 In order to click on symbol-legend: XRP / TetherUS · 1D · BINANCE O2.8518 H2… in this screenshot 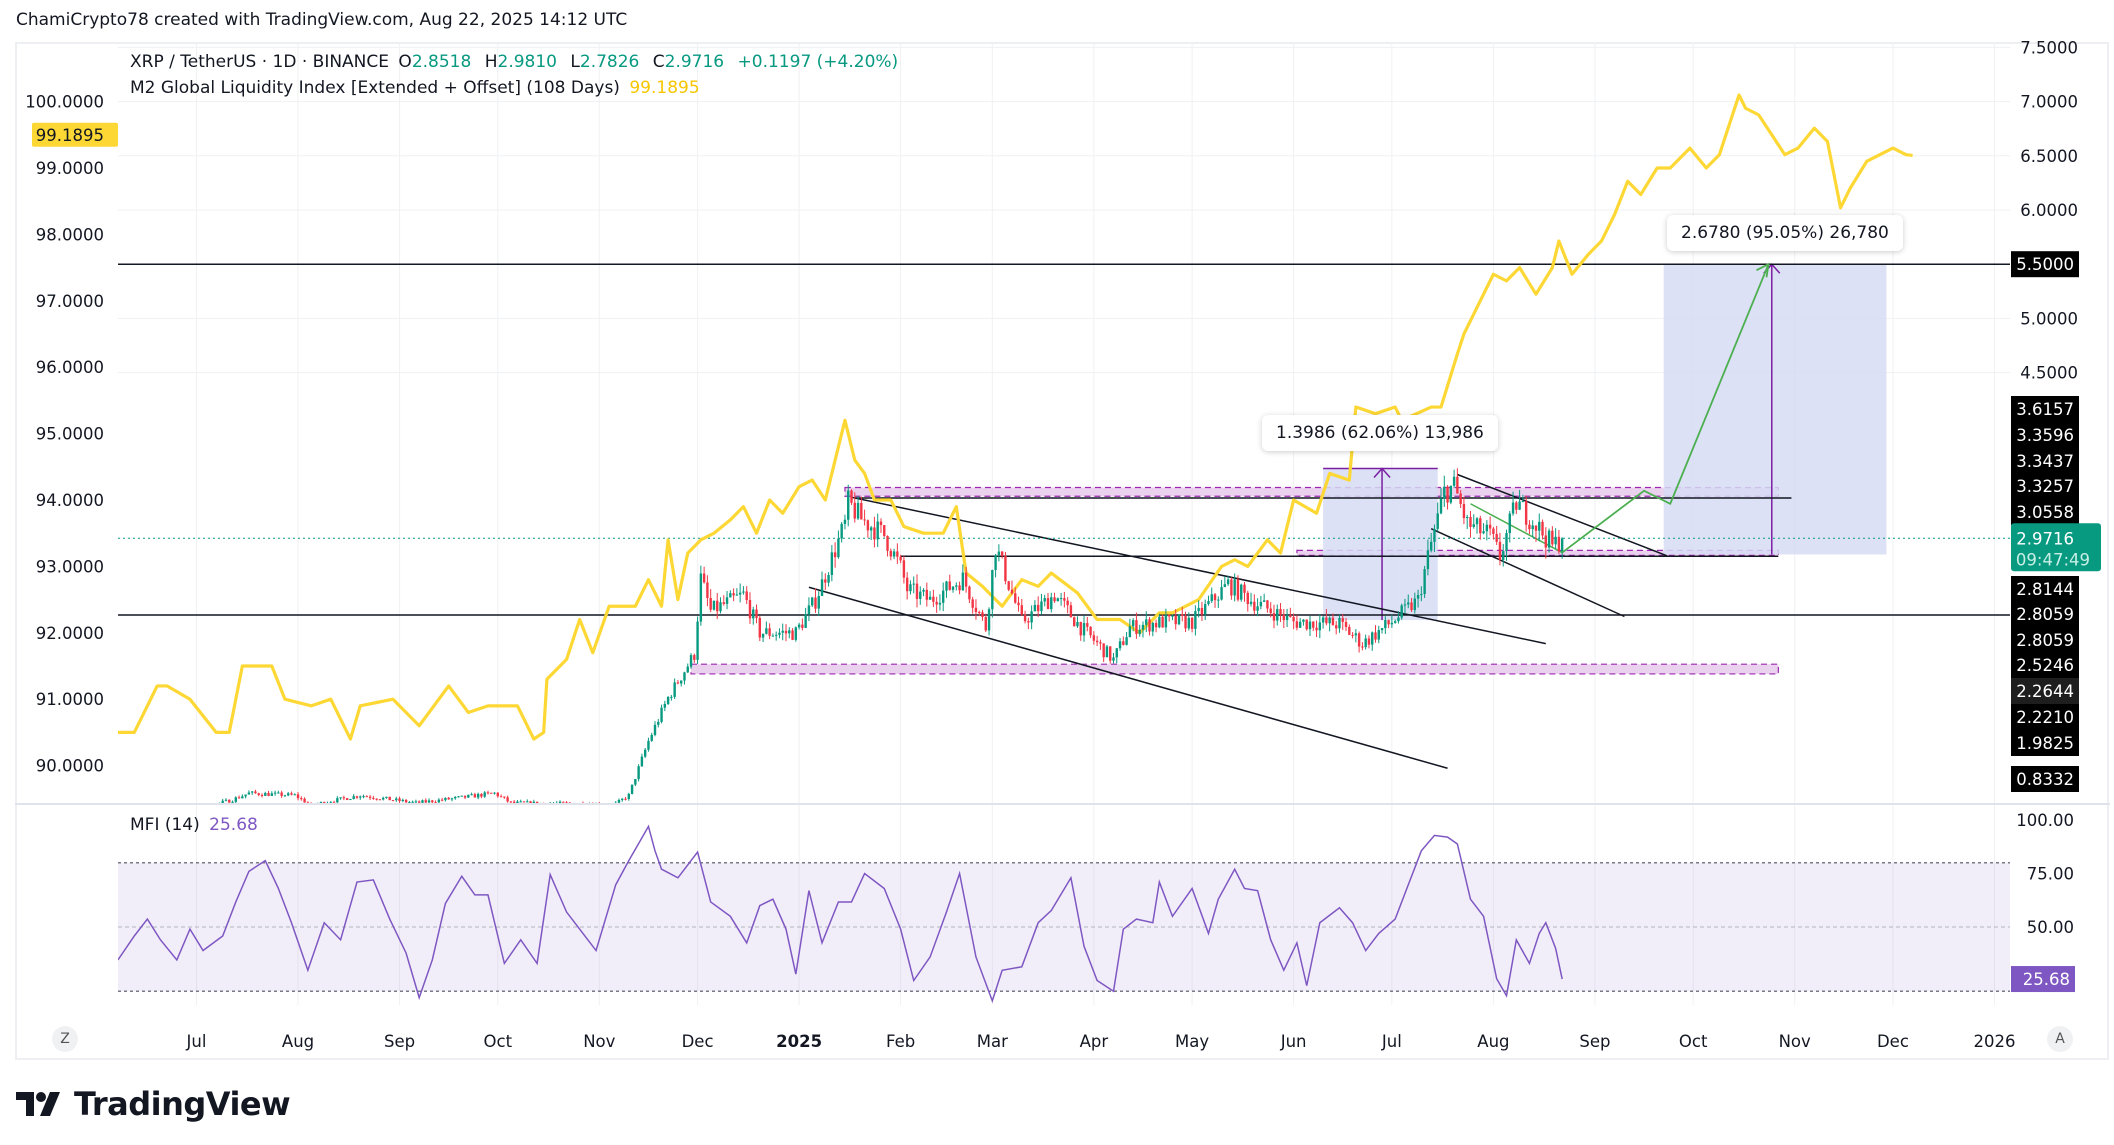, I will do `click(516, 62)`.